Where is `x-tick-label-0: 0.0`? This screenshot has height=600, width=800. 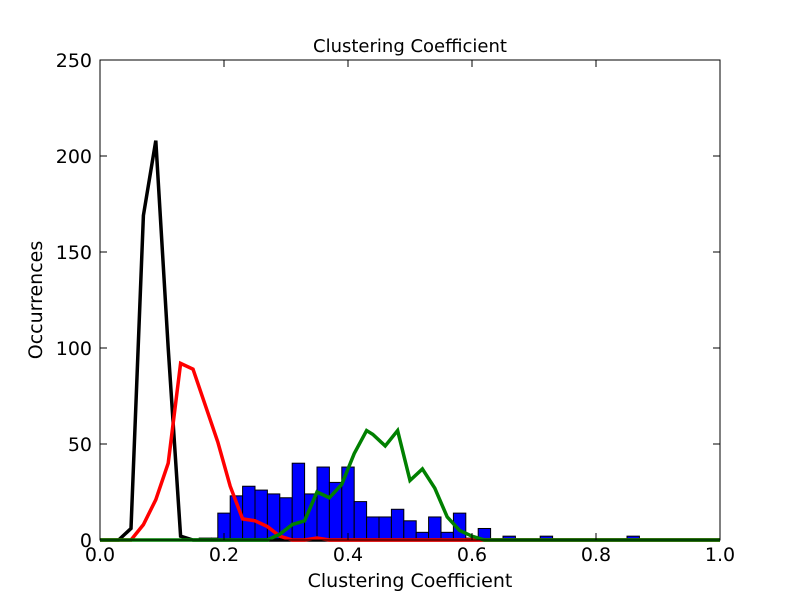 x-tick-label-0: 0.0 is located at coordinates (100, 555).